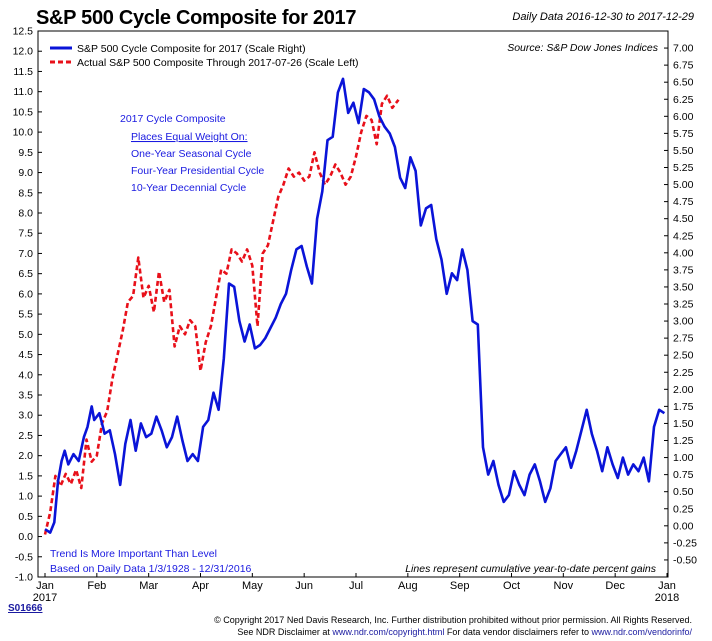  What do you see at coordinates (23, 112) in the screenshot?
I see `left-tick-label: 10.5` at bounding box center [23, 112].